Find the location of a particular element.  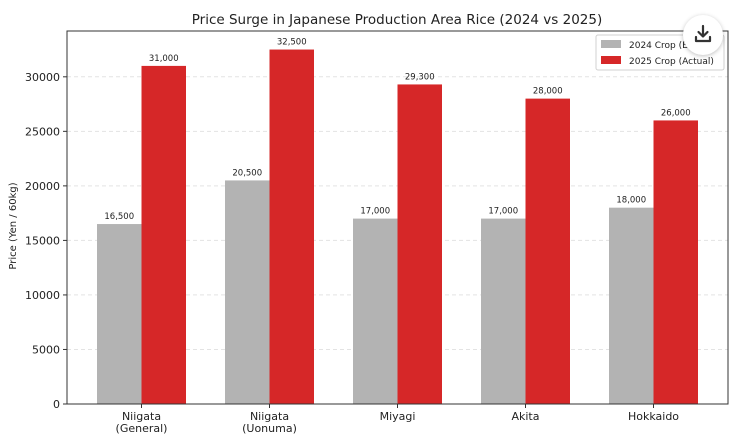

x-tick-label: Hokkaido is located at coordinates (653, 416).